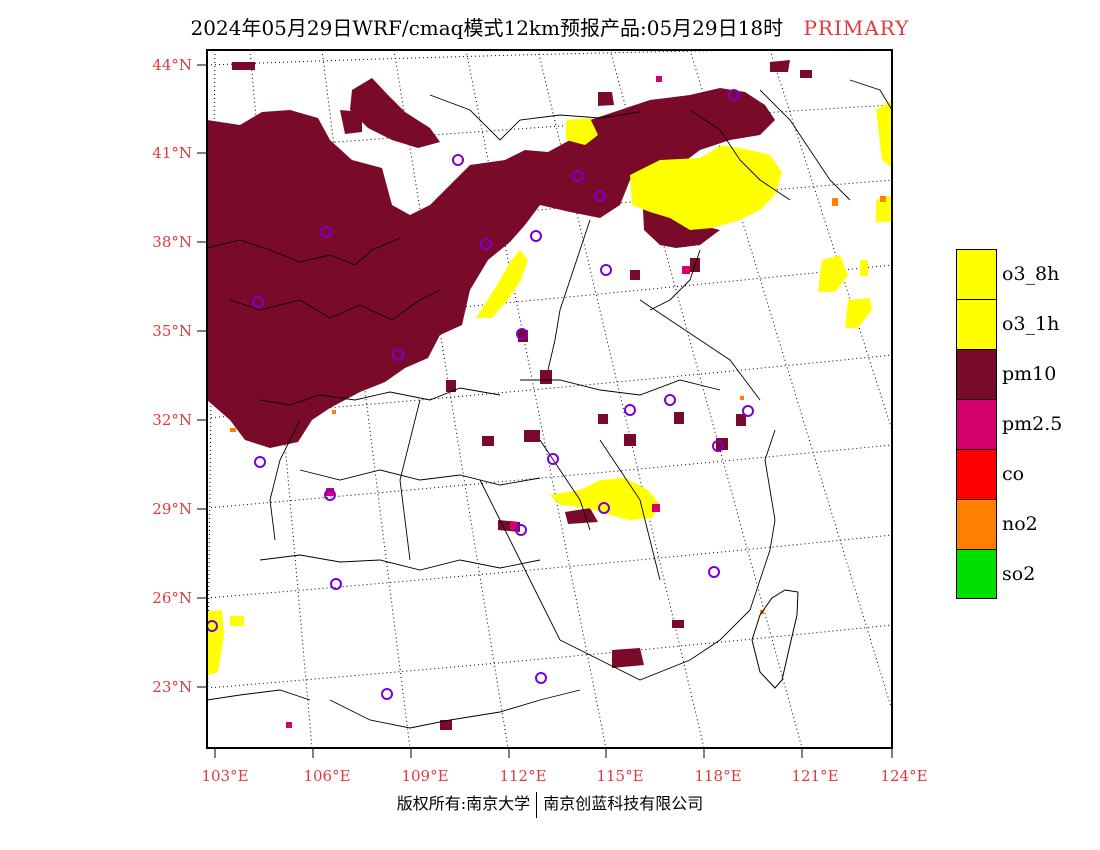 This screenshot has height=850, width=1100. I want to click on footer-right-text: 南京创蓝科技有限公司, so click(623, 803).